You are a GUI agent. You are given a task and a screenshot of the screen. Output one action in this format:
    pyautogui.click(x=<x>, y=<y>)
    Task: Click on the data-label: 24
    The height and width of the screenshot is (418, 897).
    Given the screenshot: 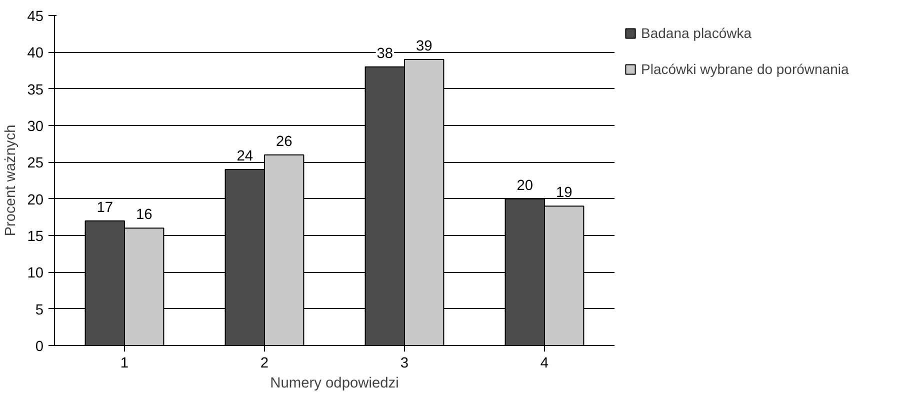 What is the action you would take?
    pyautogui.click(x=245, y=156)
    